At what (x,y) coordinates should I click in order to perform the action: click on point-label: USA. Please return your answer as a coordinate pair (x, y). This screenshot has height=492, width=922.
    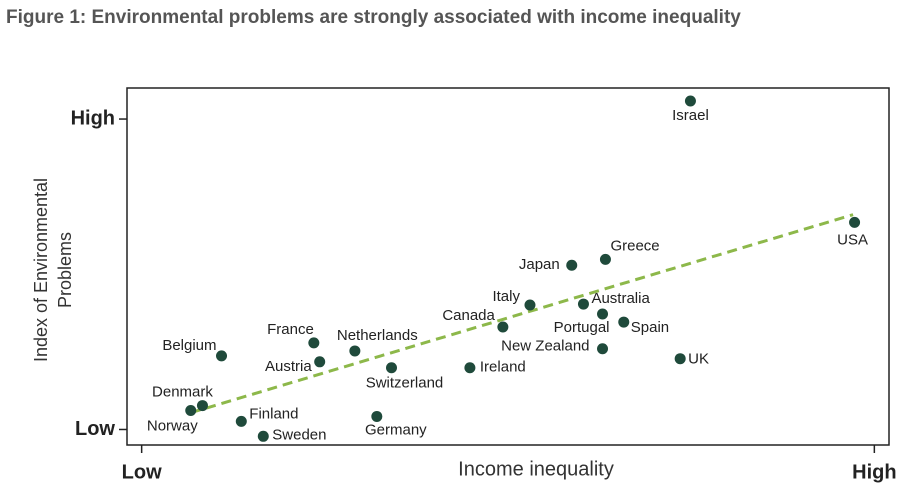
    Looking at the image, I should click on (852, 239).